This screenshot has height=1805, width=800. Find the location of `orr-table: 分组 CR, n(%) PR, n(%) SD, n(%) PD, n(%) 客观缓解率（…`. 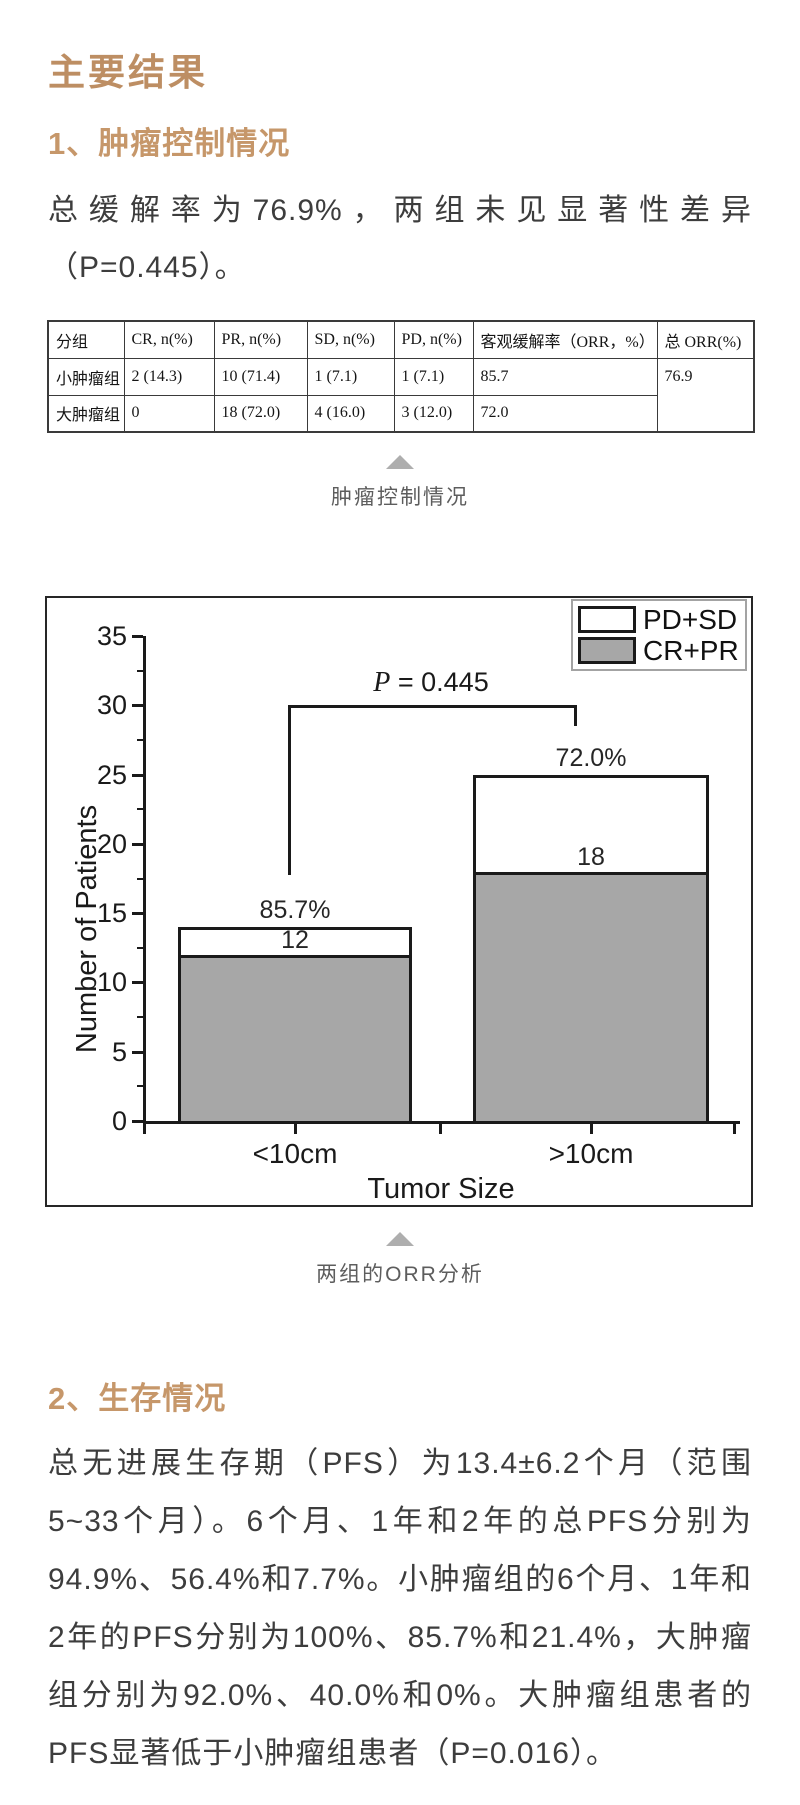

orr-table: 分组 CR, n(%) PR, n(%) SD, n(%) PD, n(%) 客观缓解率（… is located at coordinates (401, 376).